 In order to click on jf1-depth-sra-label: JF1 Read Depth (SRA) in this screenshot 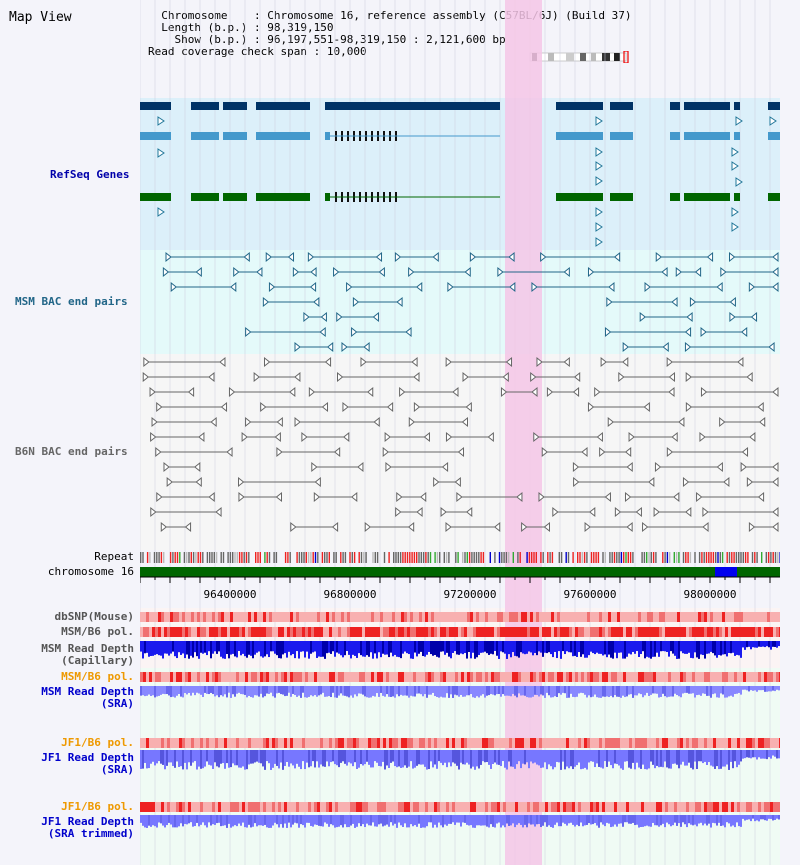, I will do `click(87, 763)`.